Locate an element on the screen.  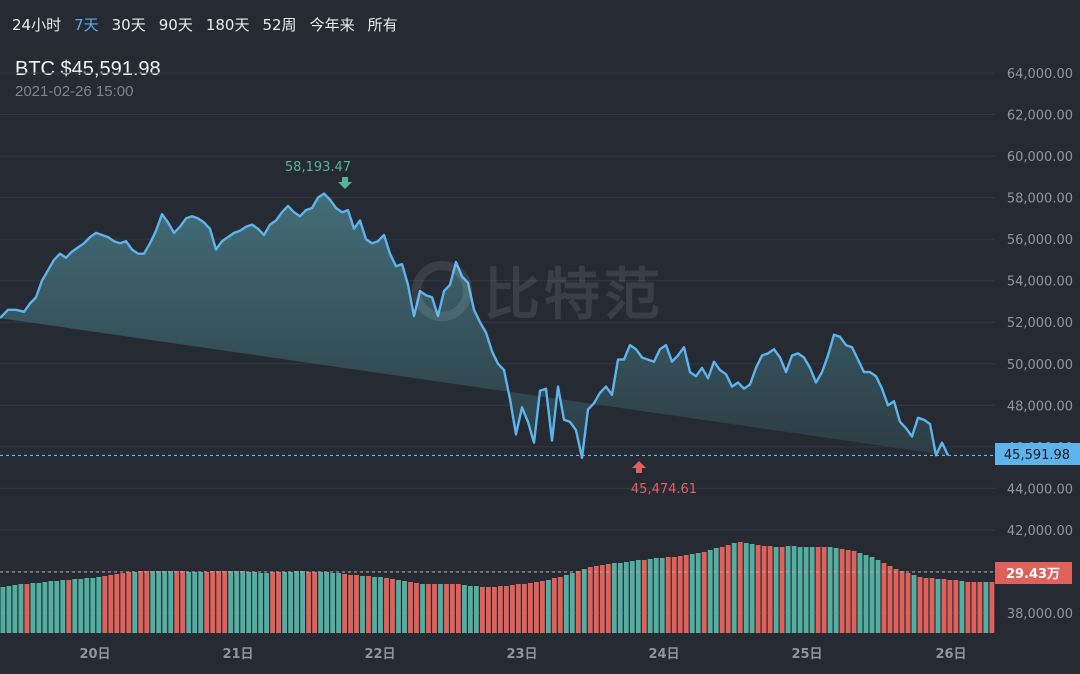
svg-text: 60,000.00 is located at coordinates (1040, 157).